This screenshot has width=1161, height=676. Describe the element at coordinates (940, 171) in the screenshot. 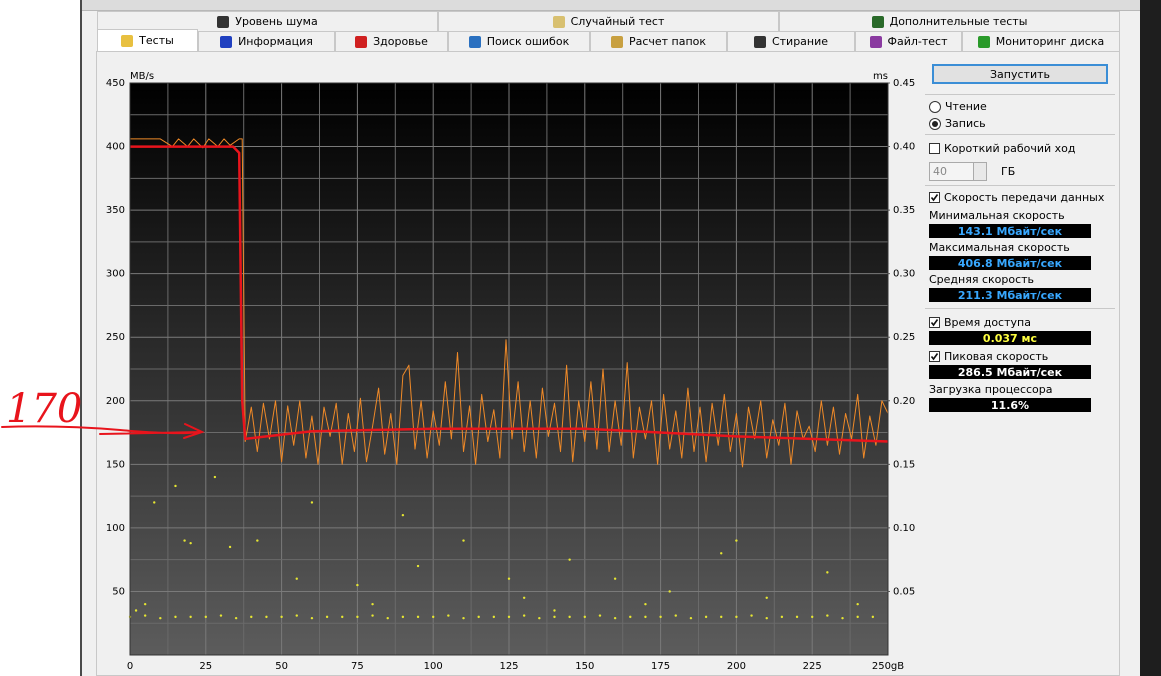

I see `size-value: 40` at that location.